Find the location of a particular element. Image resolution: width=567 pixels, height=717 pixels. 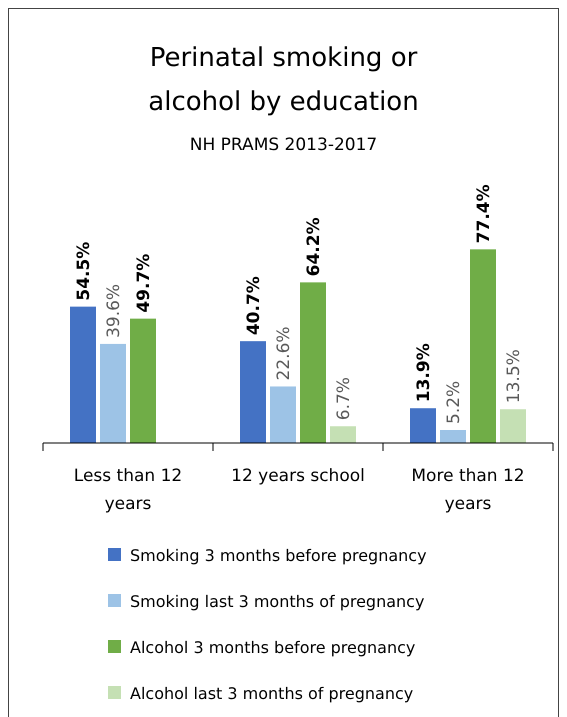

data-label: 13.5% is located at coordinates (514, 376).